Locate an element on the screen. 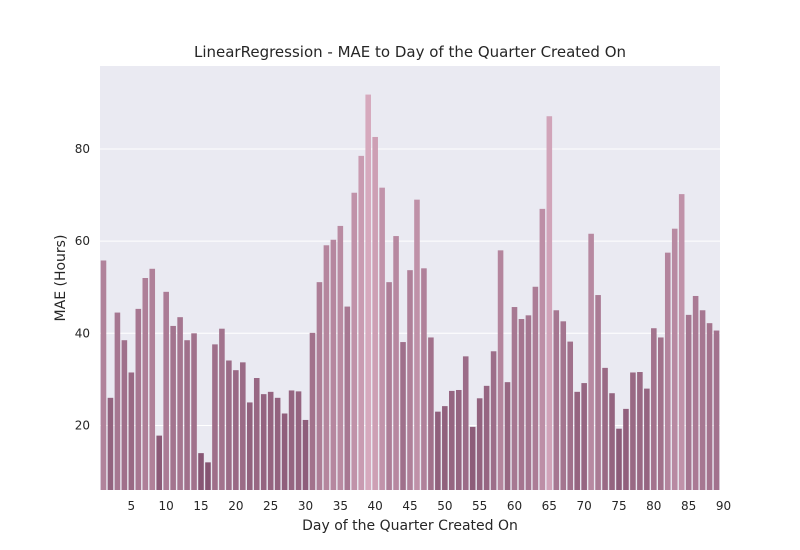 The width and height of the screenshot is (800, 550). x-tick-label: 40 is located at coordinates (375, 506).